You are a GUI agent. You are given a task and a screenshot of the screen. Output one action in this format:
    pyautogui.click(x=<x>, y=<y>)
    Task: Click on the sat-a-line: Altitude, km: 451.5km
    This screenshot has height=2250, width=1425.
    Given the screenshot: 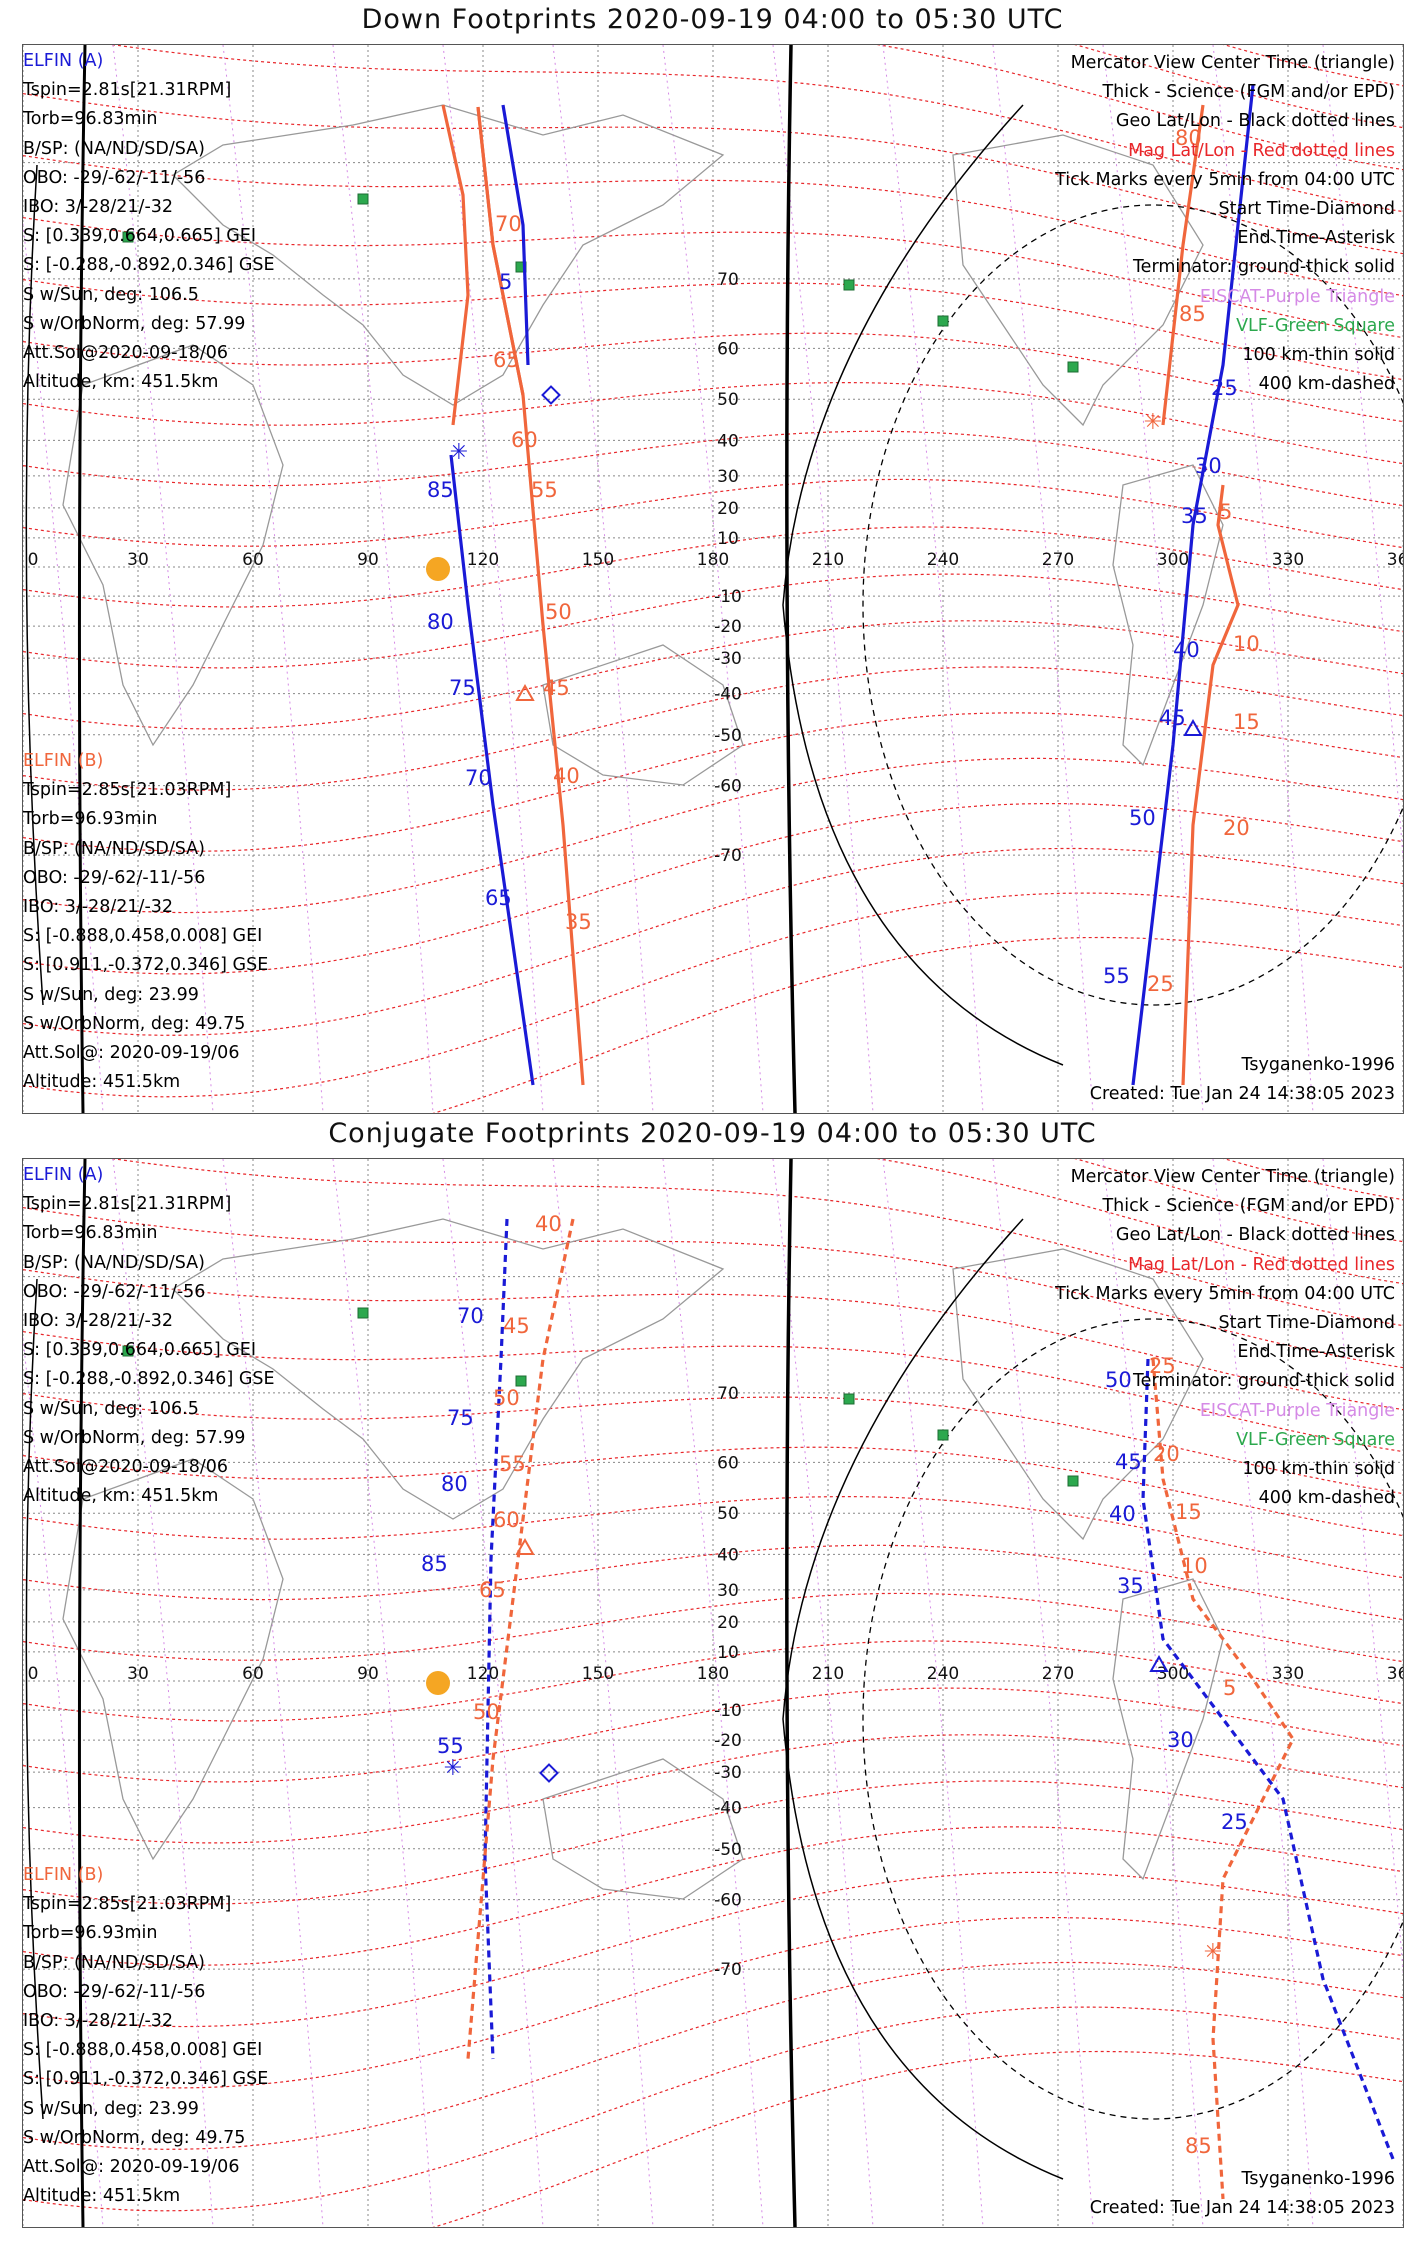 What is the action you would take?
    pyautogui.click(x=121, y=382)
    